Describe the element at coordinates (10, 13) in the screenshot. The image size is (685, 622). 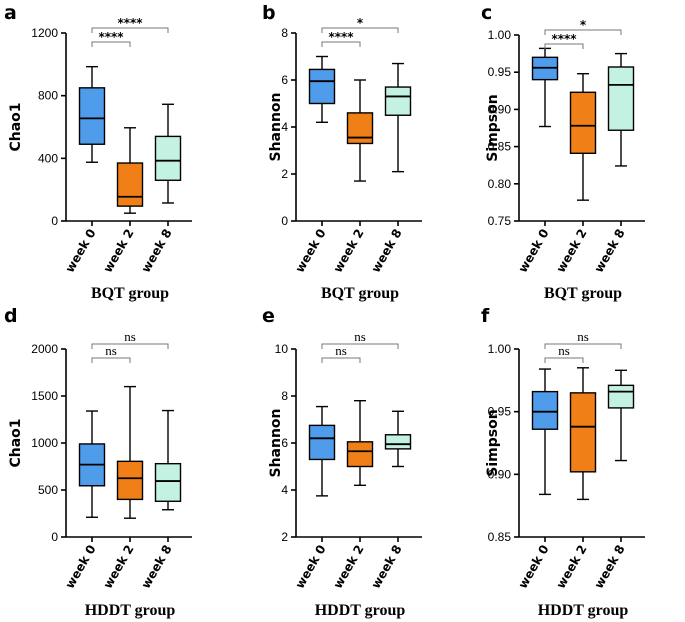
I see `panel-letter: a` at that location.